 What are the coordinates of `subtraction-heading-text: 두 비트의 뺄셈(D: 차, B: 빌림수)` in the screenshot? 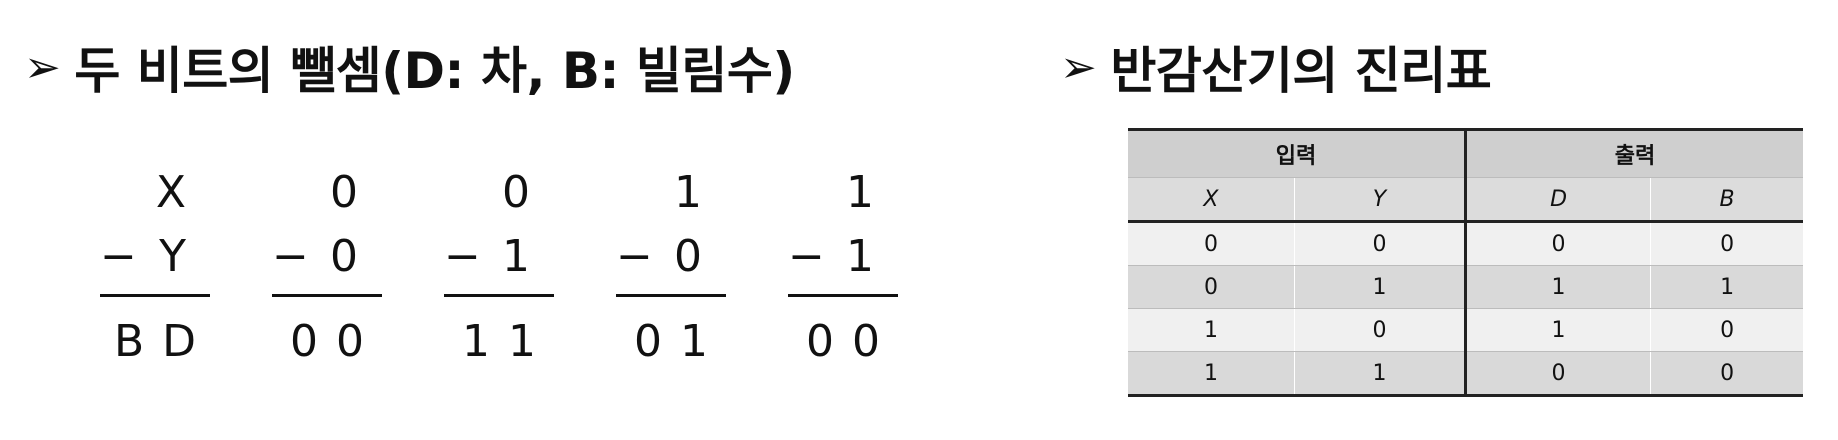 It's located at (434, 71).